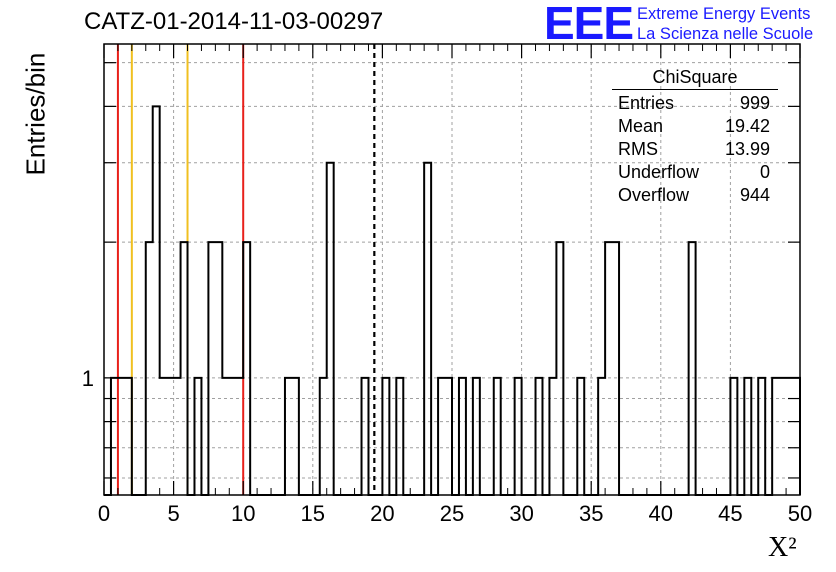 This screenshot has height=572, width=836. I want to click on stats-row: Mean 19.42, so click(695, 126).